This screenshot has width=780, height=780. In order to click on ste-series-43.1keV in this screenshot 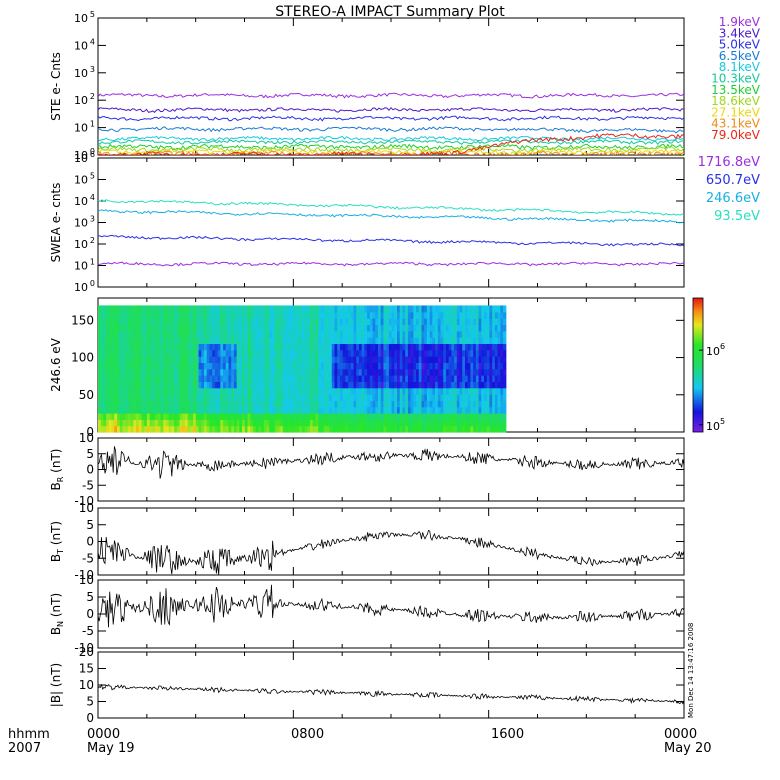, I will do `click(391, 152)`.